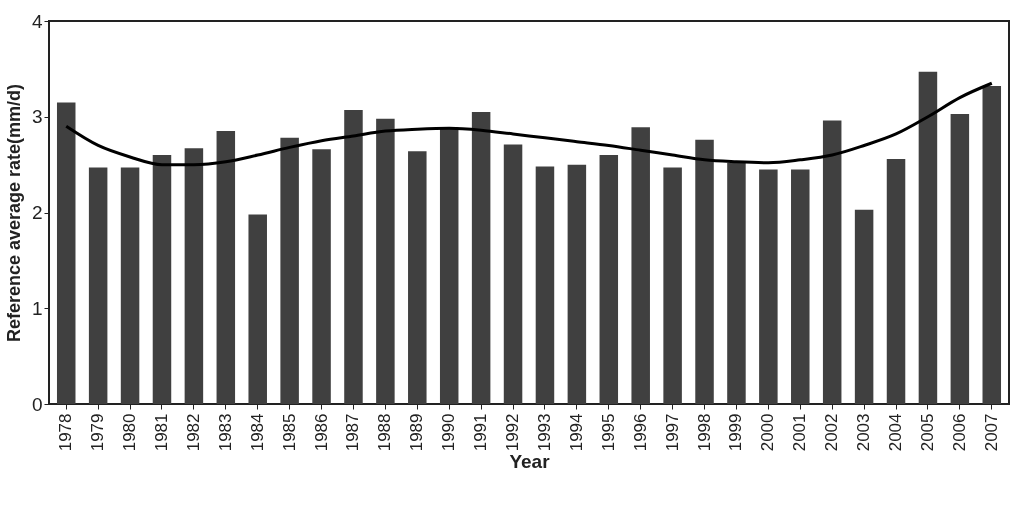  What do you see at coordinates (225, 432) in the screenshot?
I see `x-tick-label: 1983` at bounding box center [225, 432].